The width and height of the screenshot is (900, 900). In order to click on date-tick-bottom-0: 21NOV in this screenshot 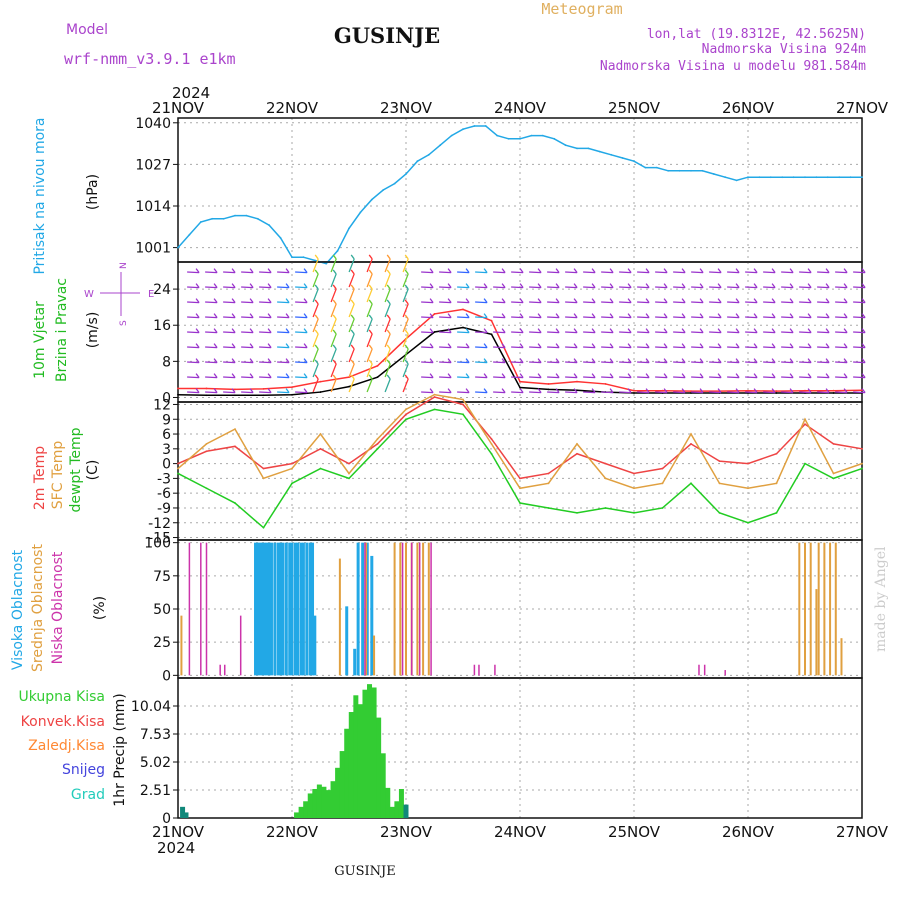, I will do `click(178, 832)`.